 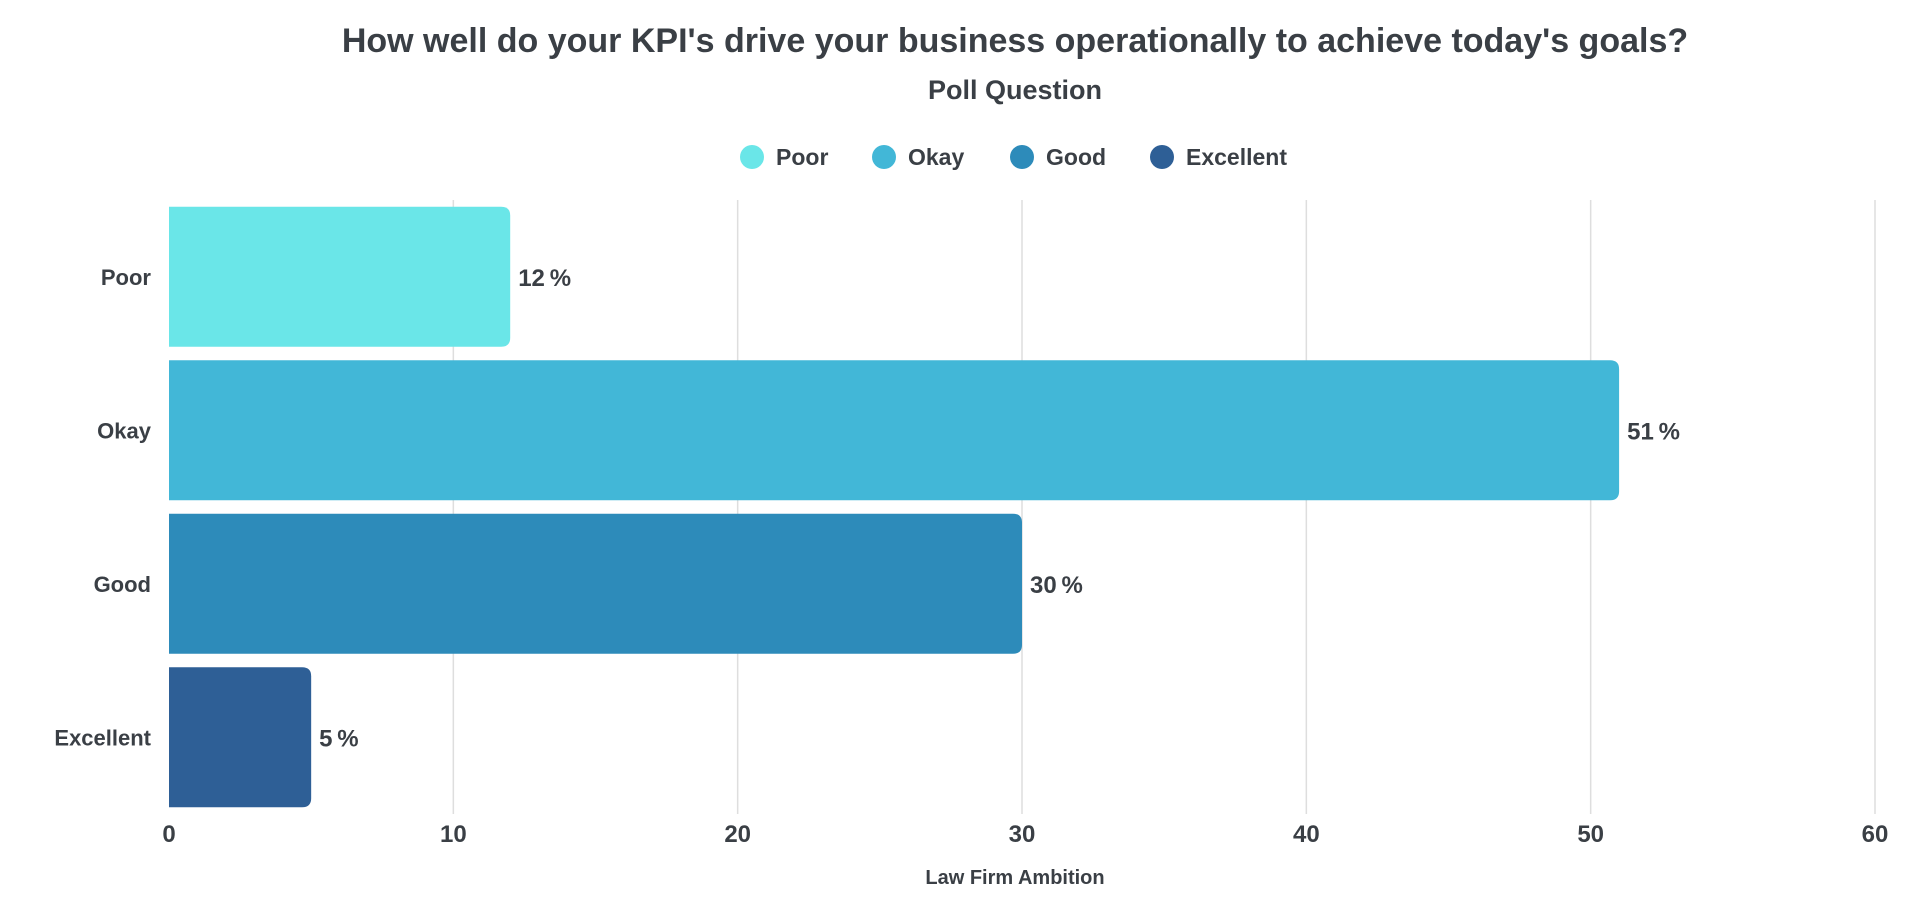 What do you see at coordinates (1653, 431) in the screenshot?
I see `data-label-okay: 51 %` at bounding box center [1653, 431].